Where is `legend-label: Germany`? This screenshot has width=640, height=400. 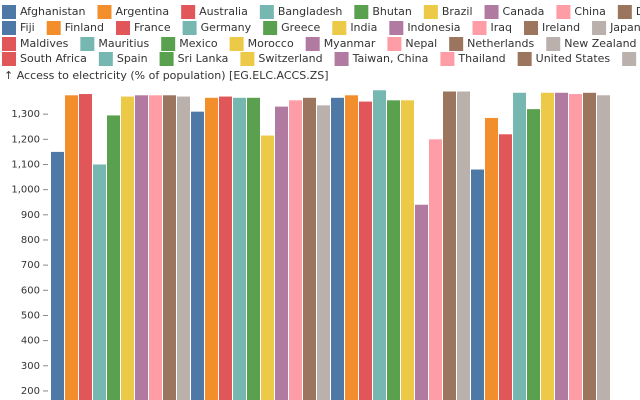 legend-label: Germany is located at coordinates (226, 27).